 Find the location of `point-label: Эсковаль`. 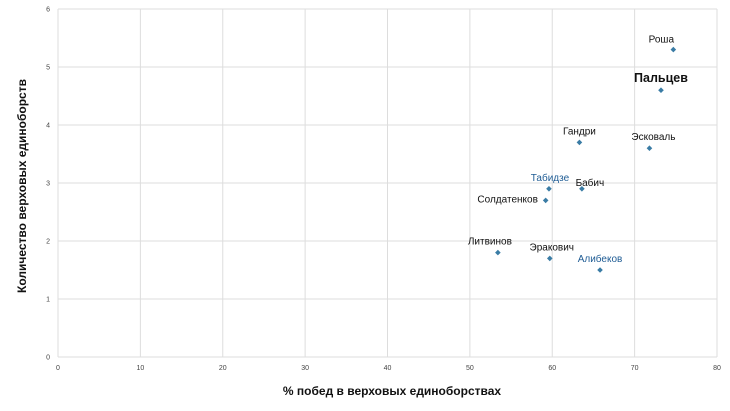

point-label: Эсковаль is located at coordinates (653, 137).